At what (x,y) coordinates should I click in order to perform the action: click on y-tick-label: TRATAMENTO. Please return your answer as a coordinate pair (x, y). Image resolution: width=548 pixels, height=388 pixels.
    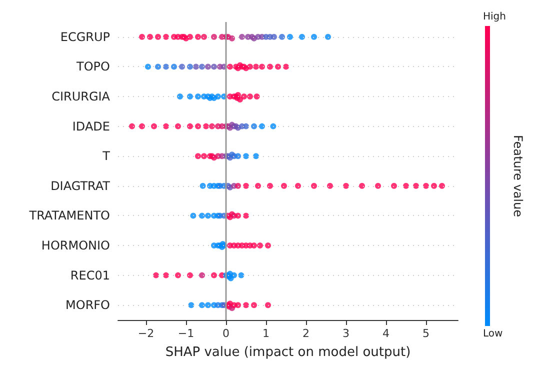
    Looking at the image, I should click on (69, 215).